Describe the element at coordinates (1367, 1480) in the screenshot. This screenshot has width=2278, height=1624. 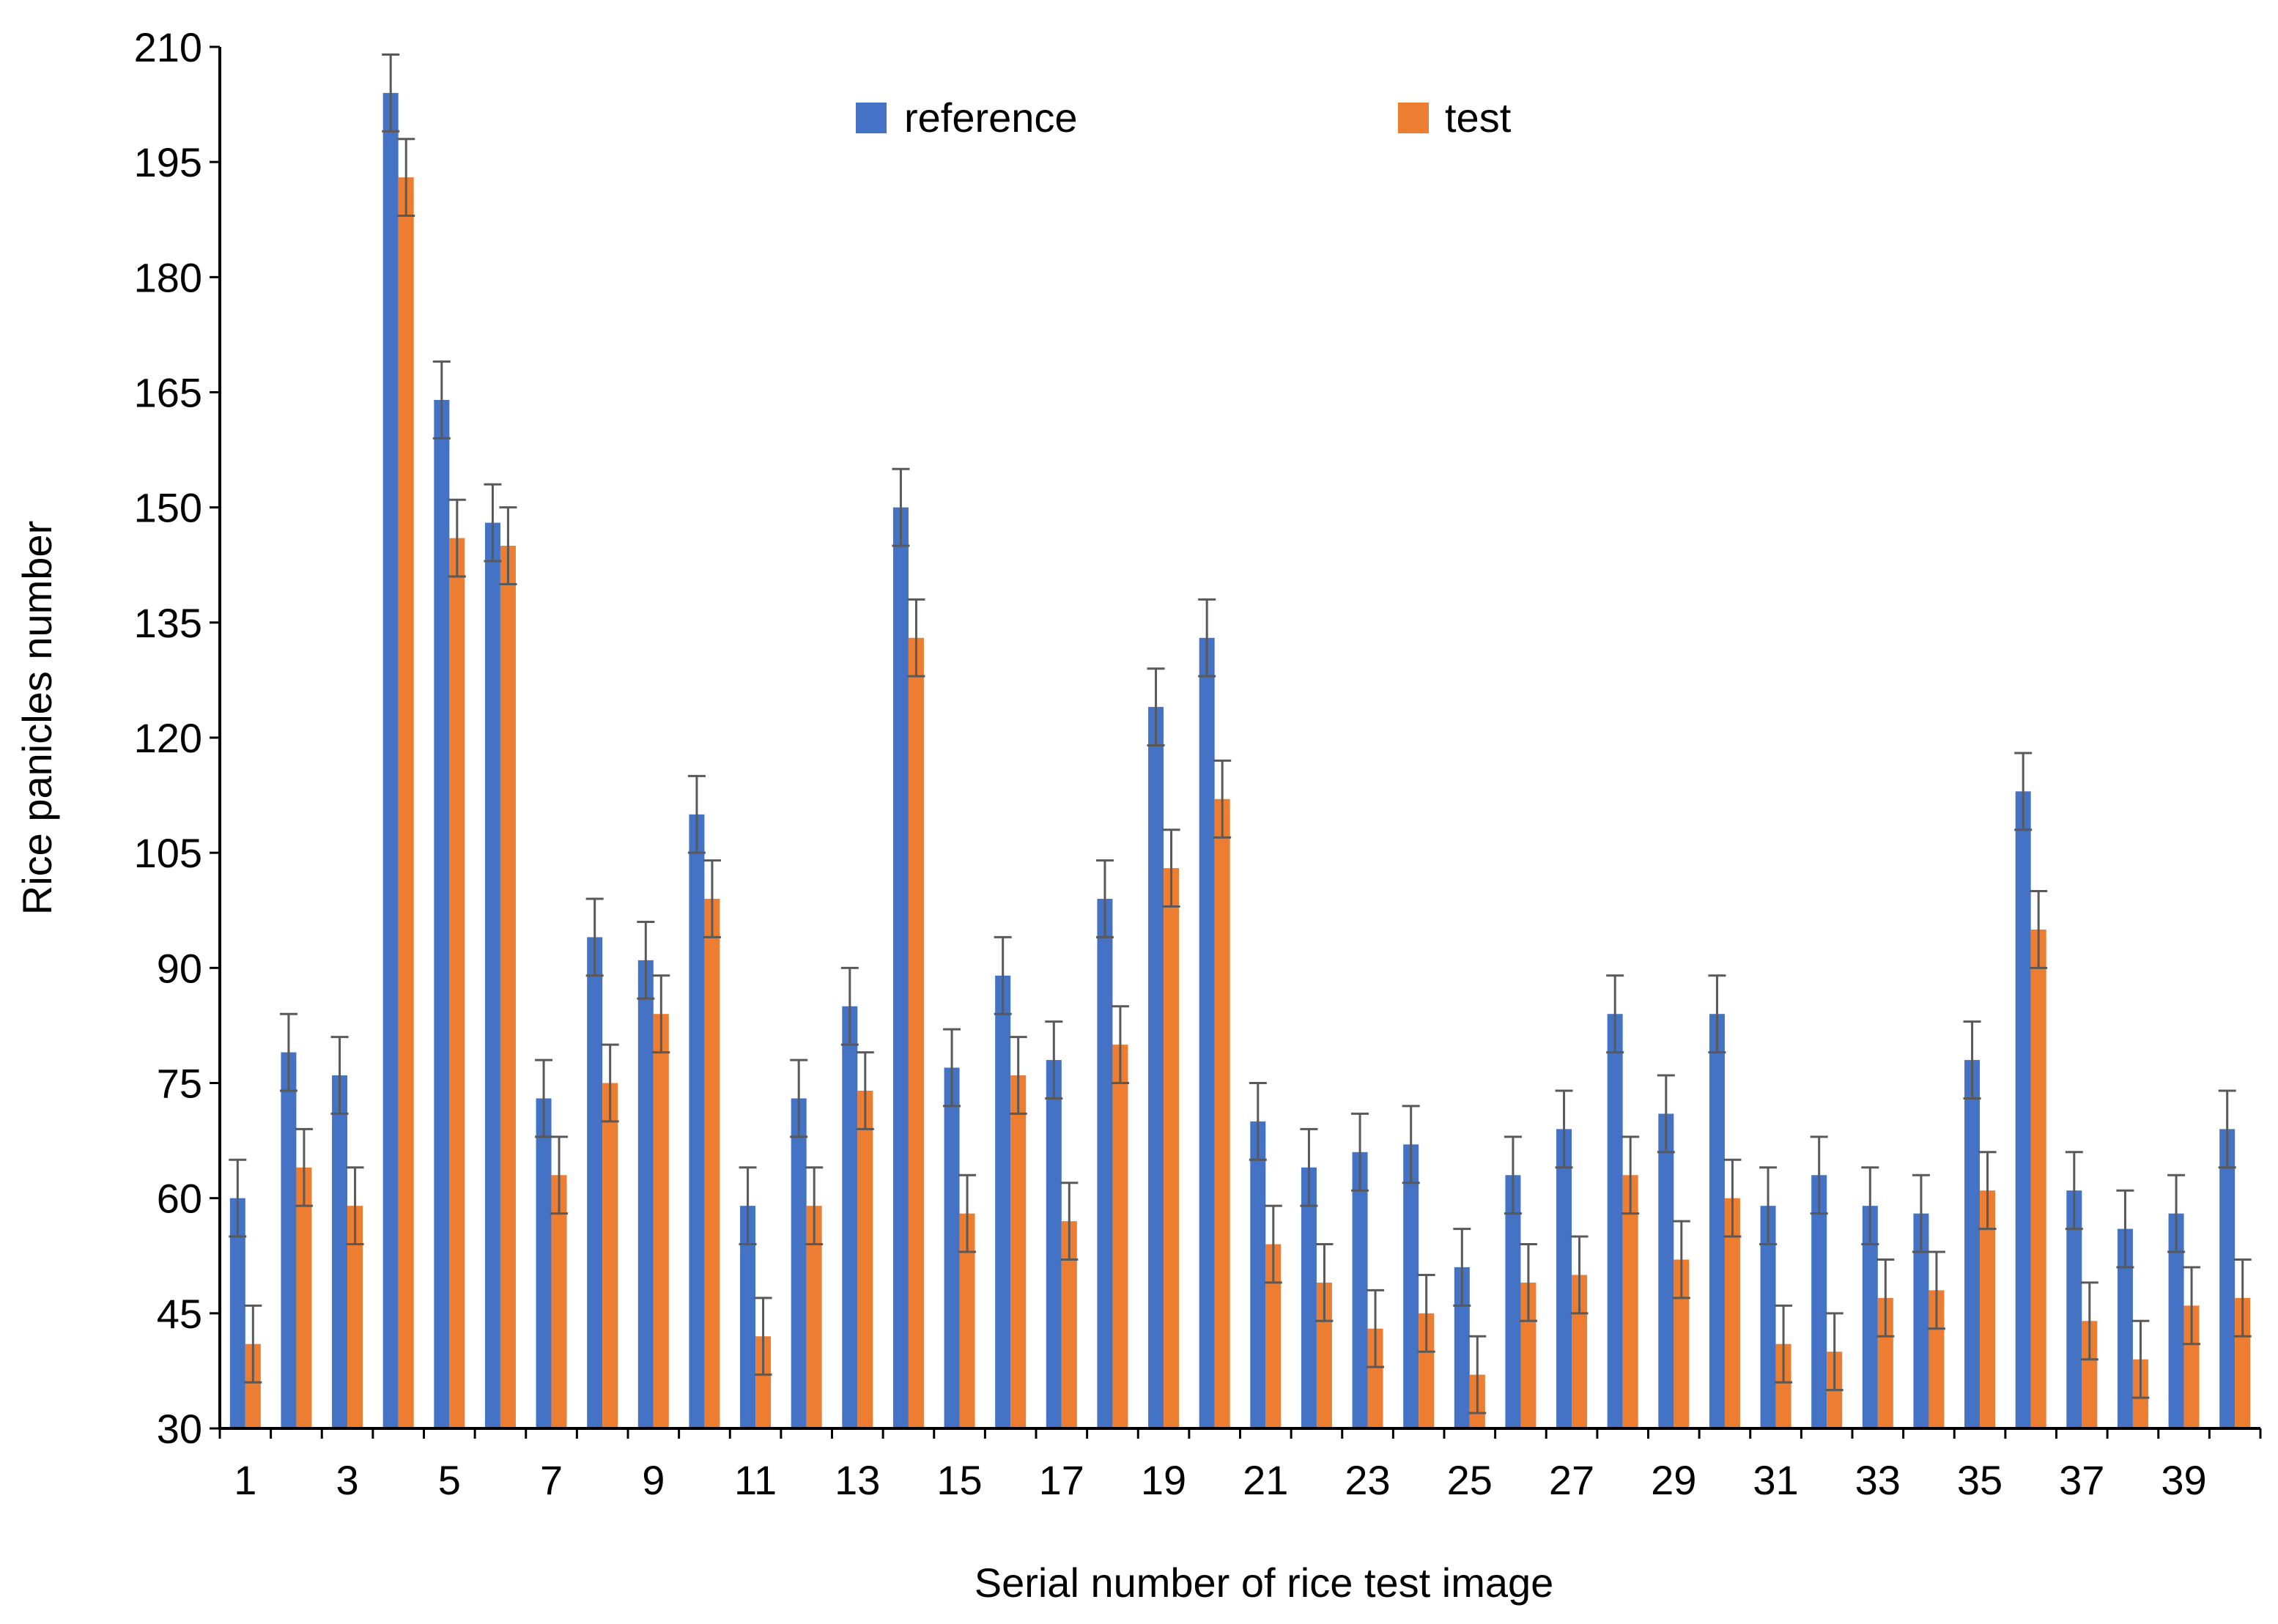
I see `x-tick-label: 23` at that location.